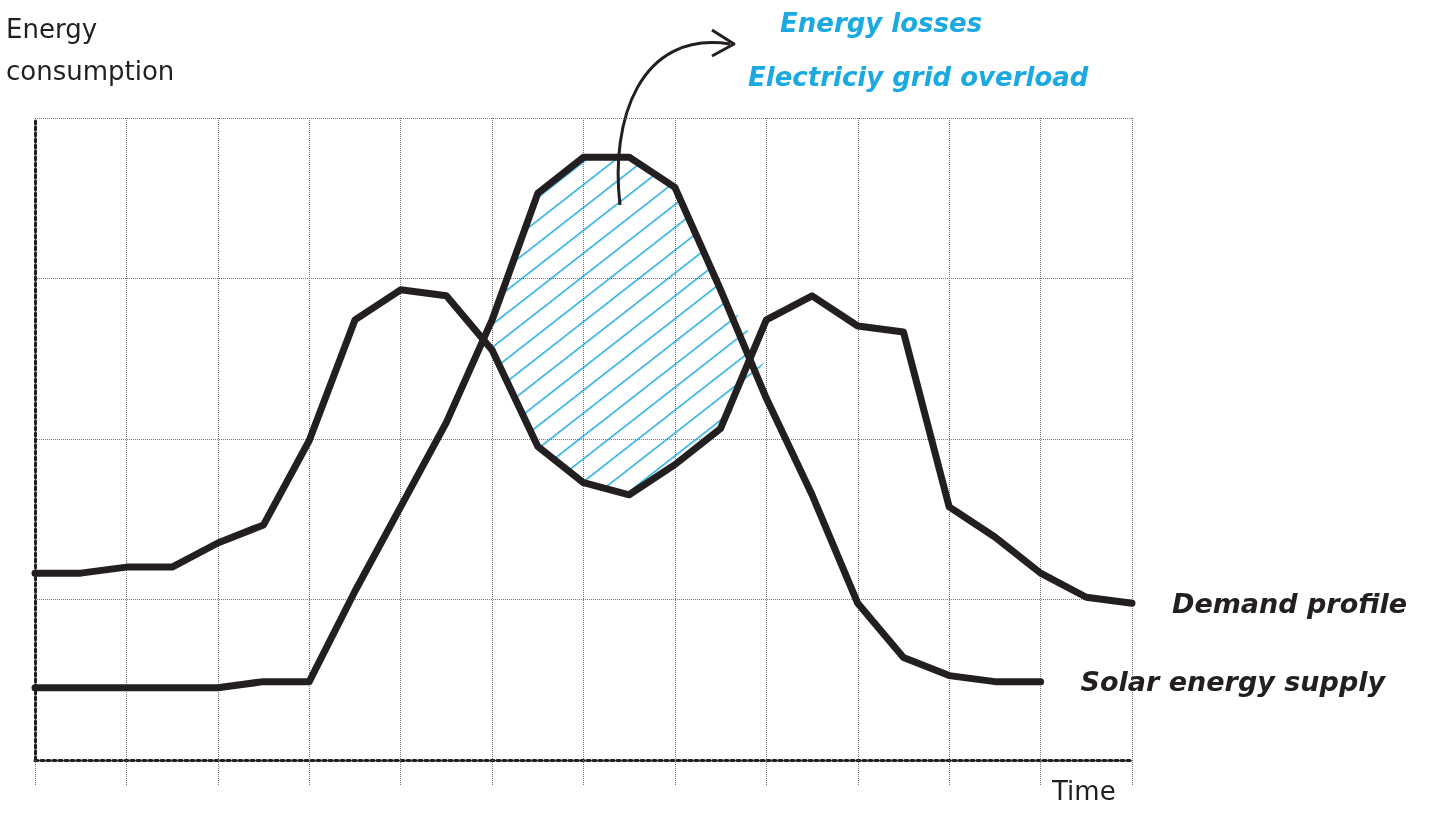 This screenshot has width=1442, height=814. What do you see at coordinates (1084, 791) in the screenshot?
I see `x-axis-title: Time` at bounding box center [1084, 791].